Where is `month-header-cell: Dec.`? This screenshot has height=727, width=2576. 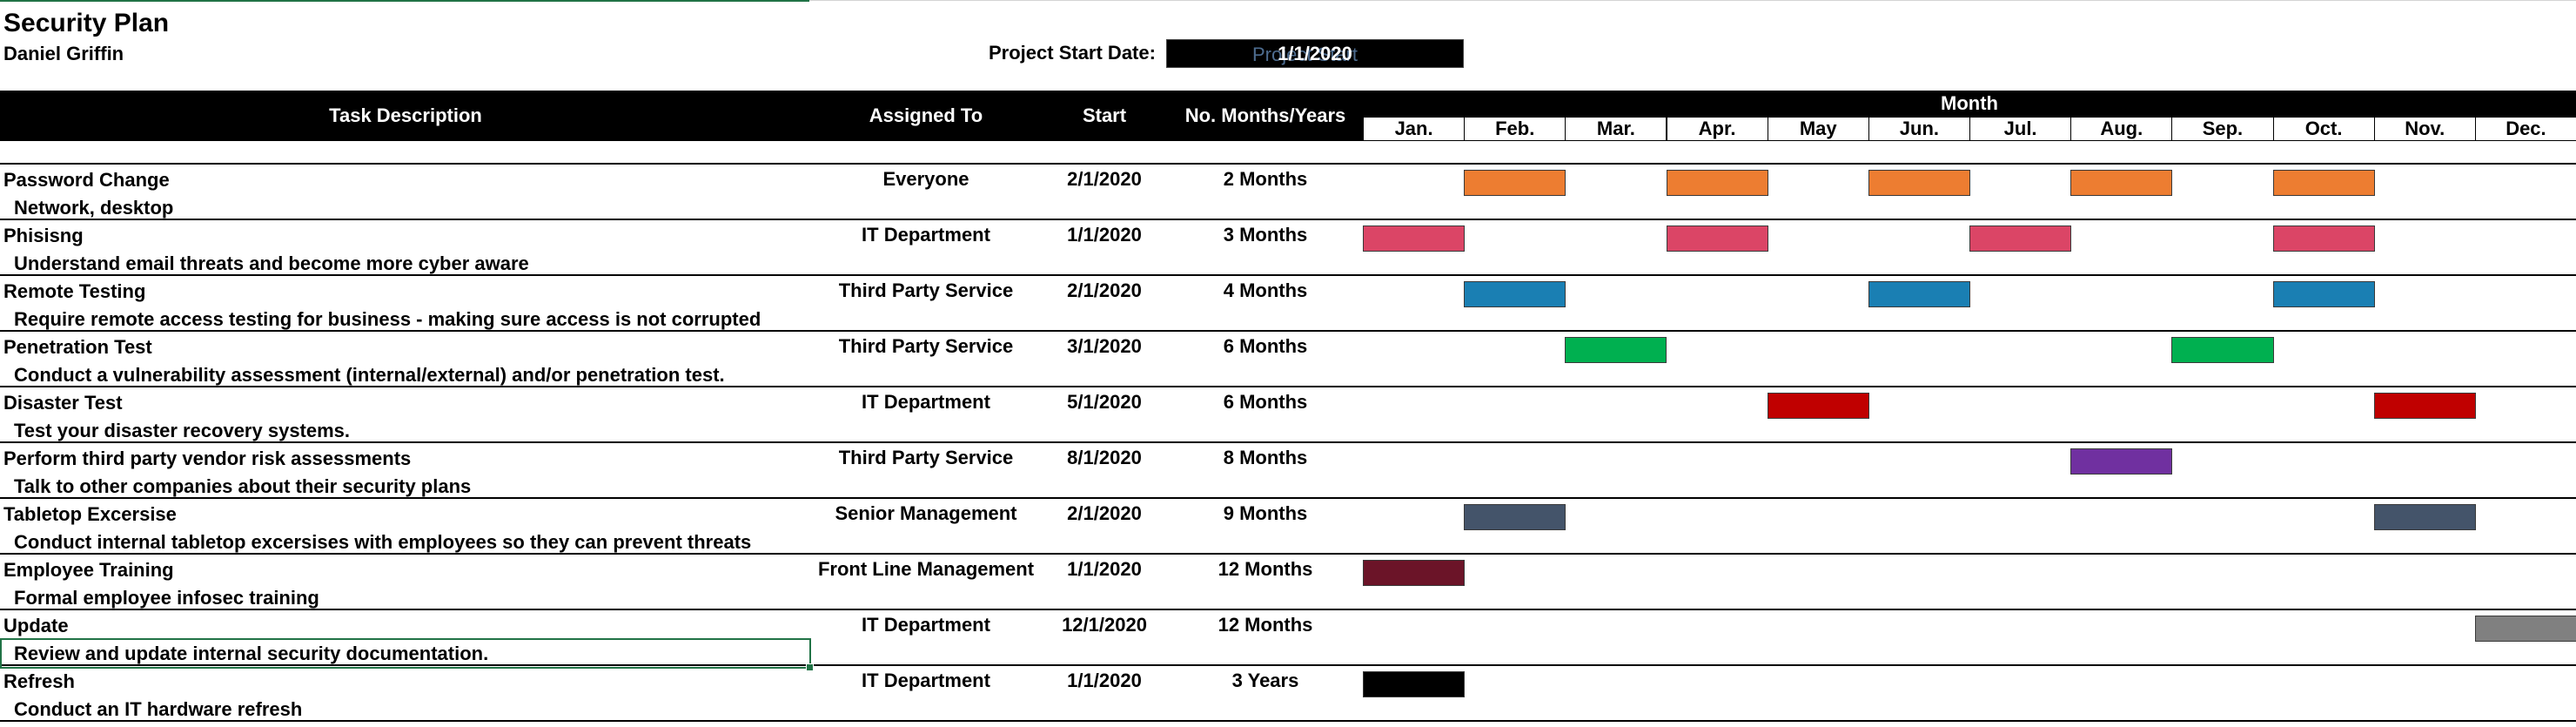 month-header-cell: Dec. is located at coordinates (2525, 129).